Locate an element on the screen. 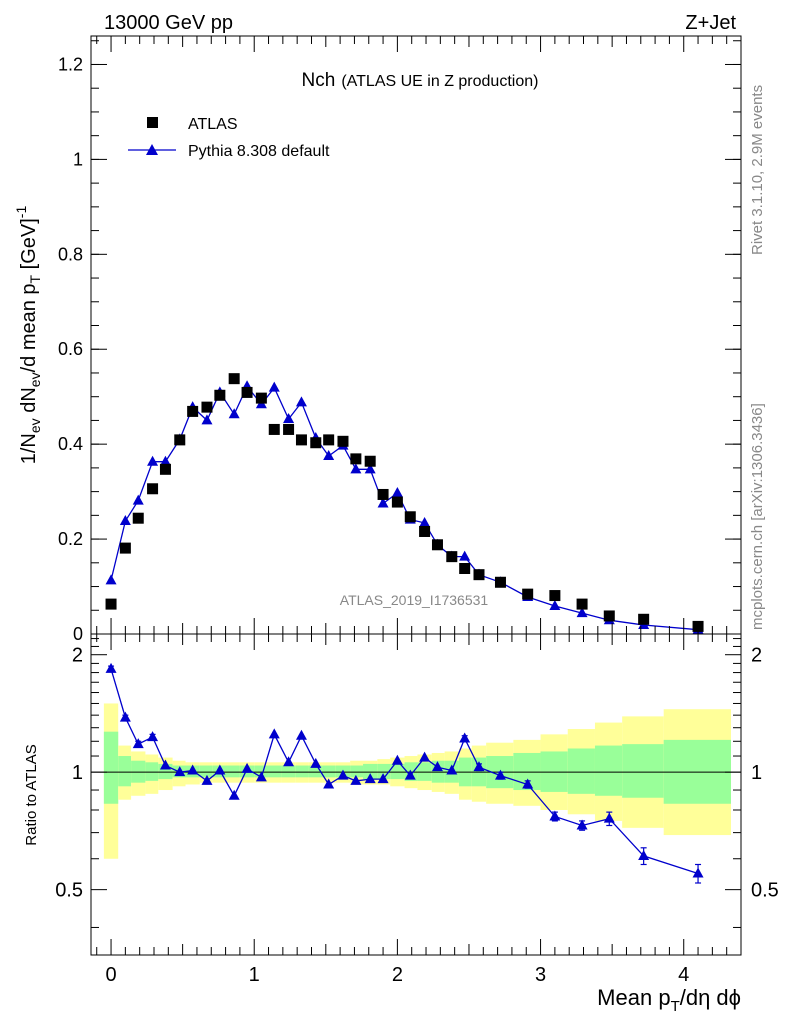 This screenshot has height=1024, width=786. ratio-xtick-label: 3 is located at coordinates (540, 975).